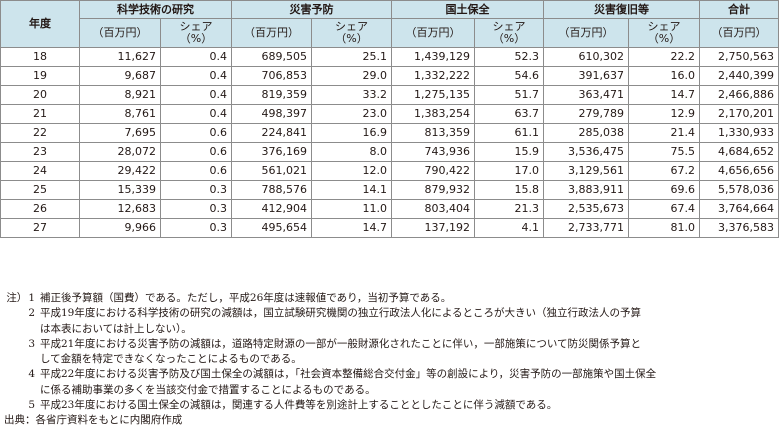 This screenshot has width=780, height=432. Describe the element at coordinates (433, 190) in the screenshot. I see `cell-land-amount: 879,932` at that location.